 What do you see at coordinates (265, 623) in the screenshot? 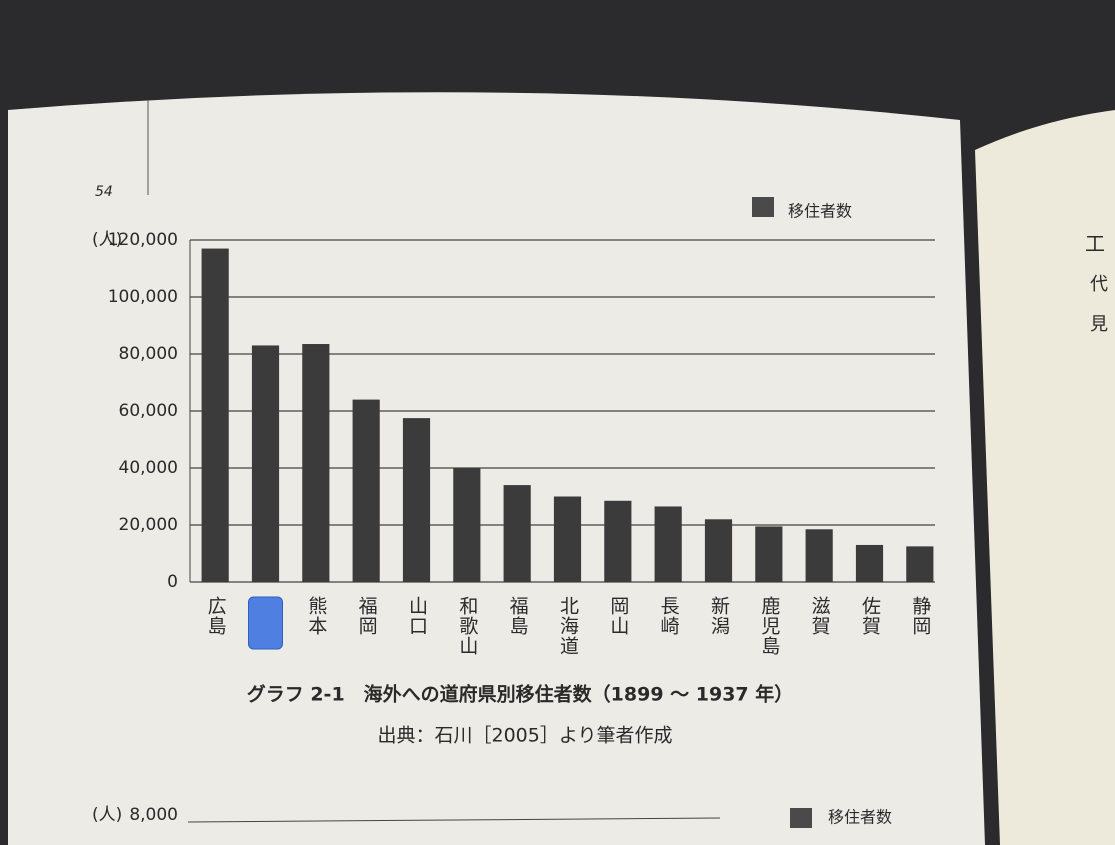
I see `masked-label` at bounding box center [265, 623].